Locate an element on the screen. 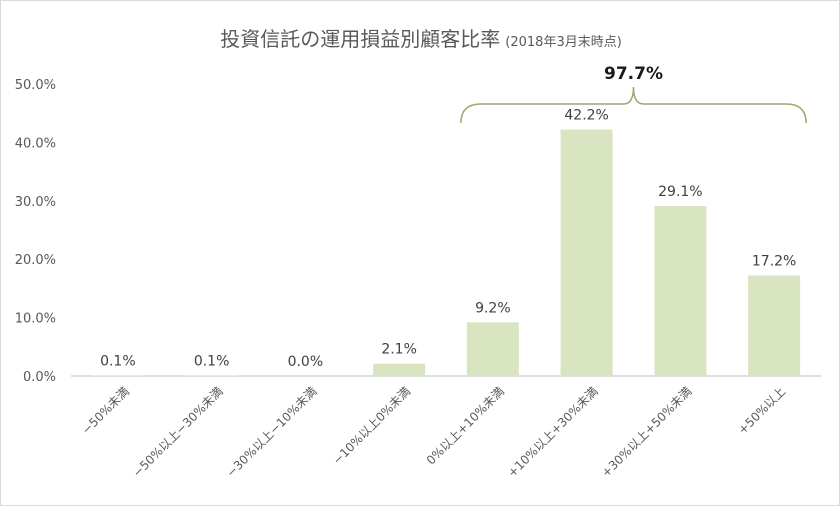 This screenshot has width=840, height=506. y-tick-label: 40.0% is located at coordinates (35, 143).